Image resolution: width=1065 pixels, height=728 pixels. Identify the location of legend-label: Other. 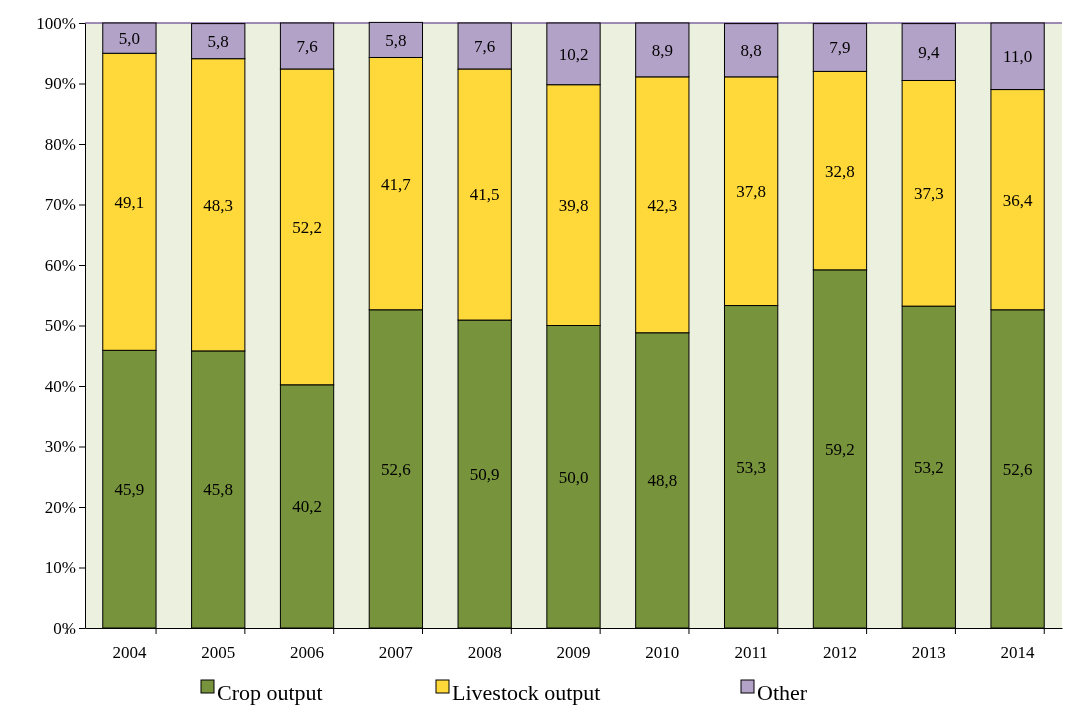
(782, 692).